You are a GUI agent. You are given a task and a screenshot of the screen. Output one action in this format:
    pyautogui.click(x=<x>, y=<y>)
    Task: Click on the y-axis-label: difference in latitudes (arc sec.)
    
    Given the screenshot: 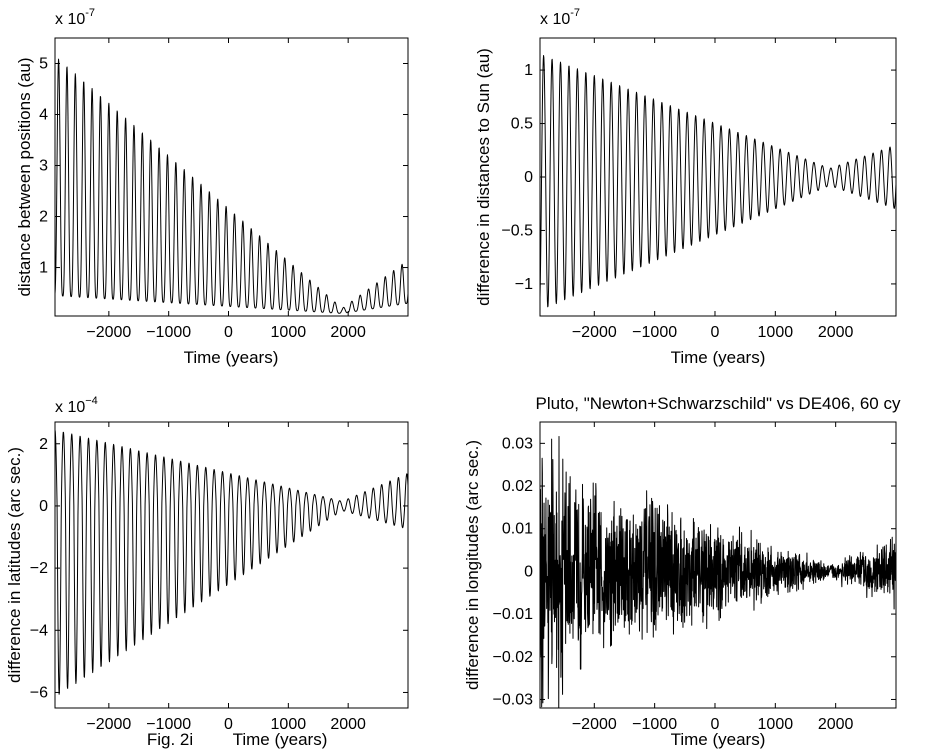 What is the action you would take?
    pyautogui.click(x=14, y=565)
    